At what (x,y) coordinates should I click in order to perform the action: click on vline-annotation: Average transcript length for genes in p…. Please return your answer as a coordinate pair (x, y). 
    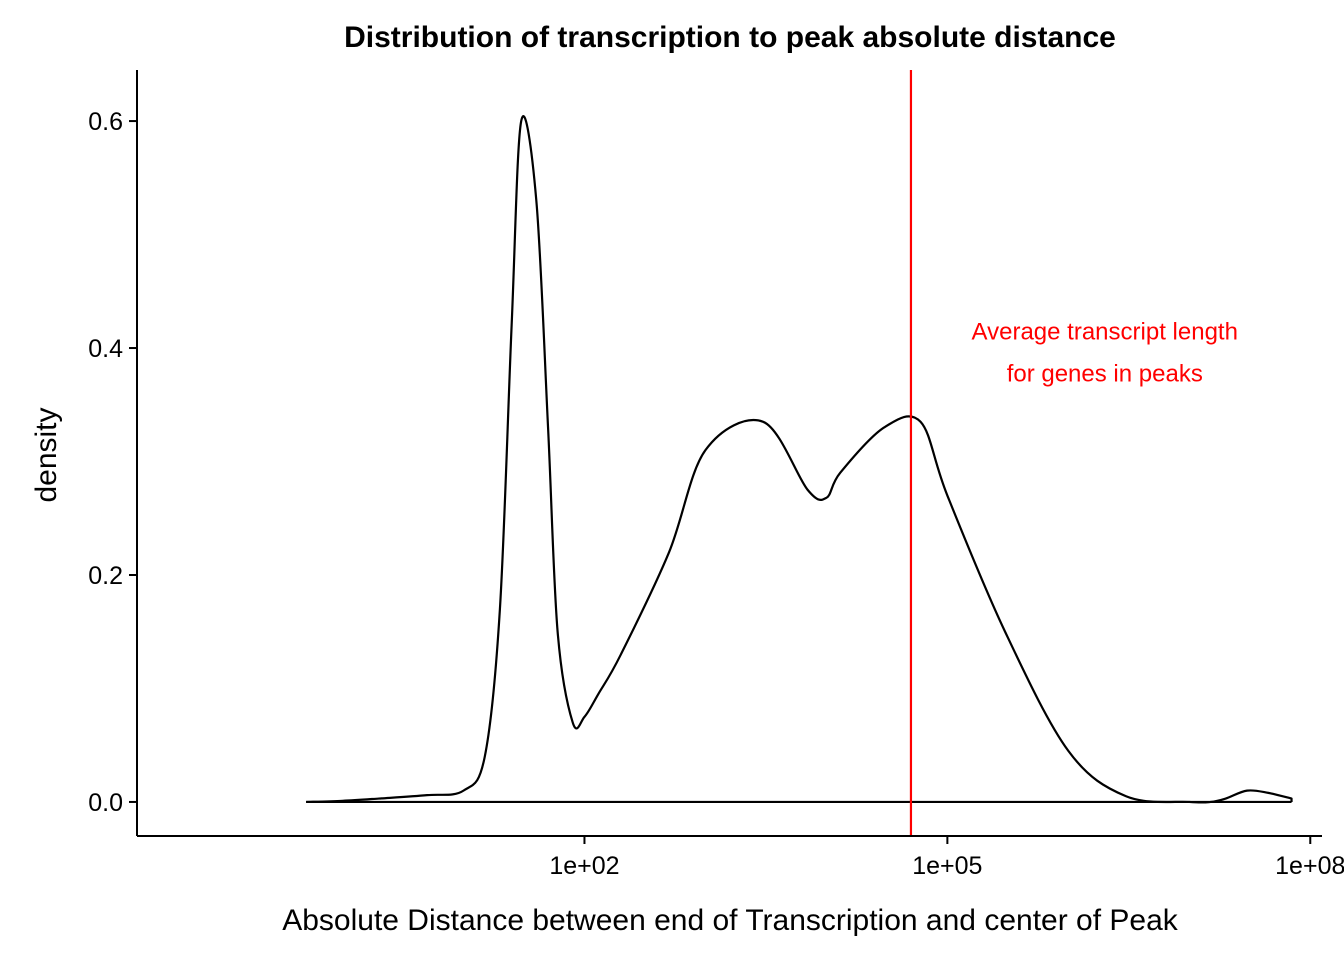
    Looking at the image, I should click on (1105, 353).